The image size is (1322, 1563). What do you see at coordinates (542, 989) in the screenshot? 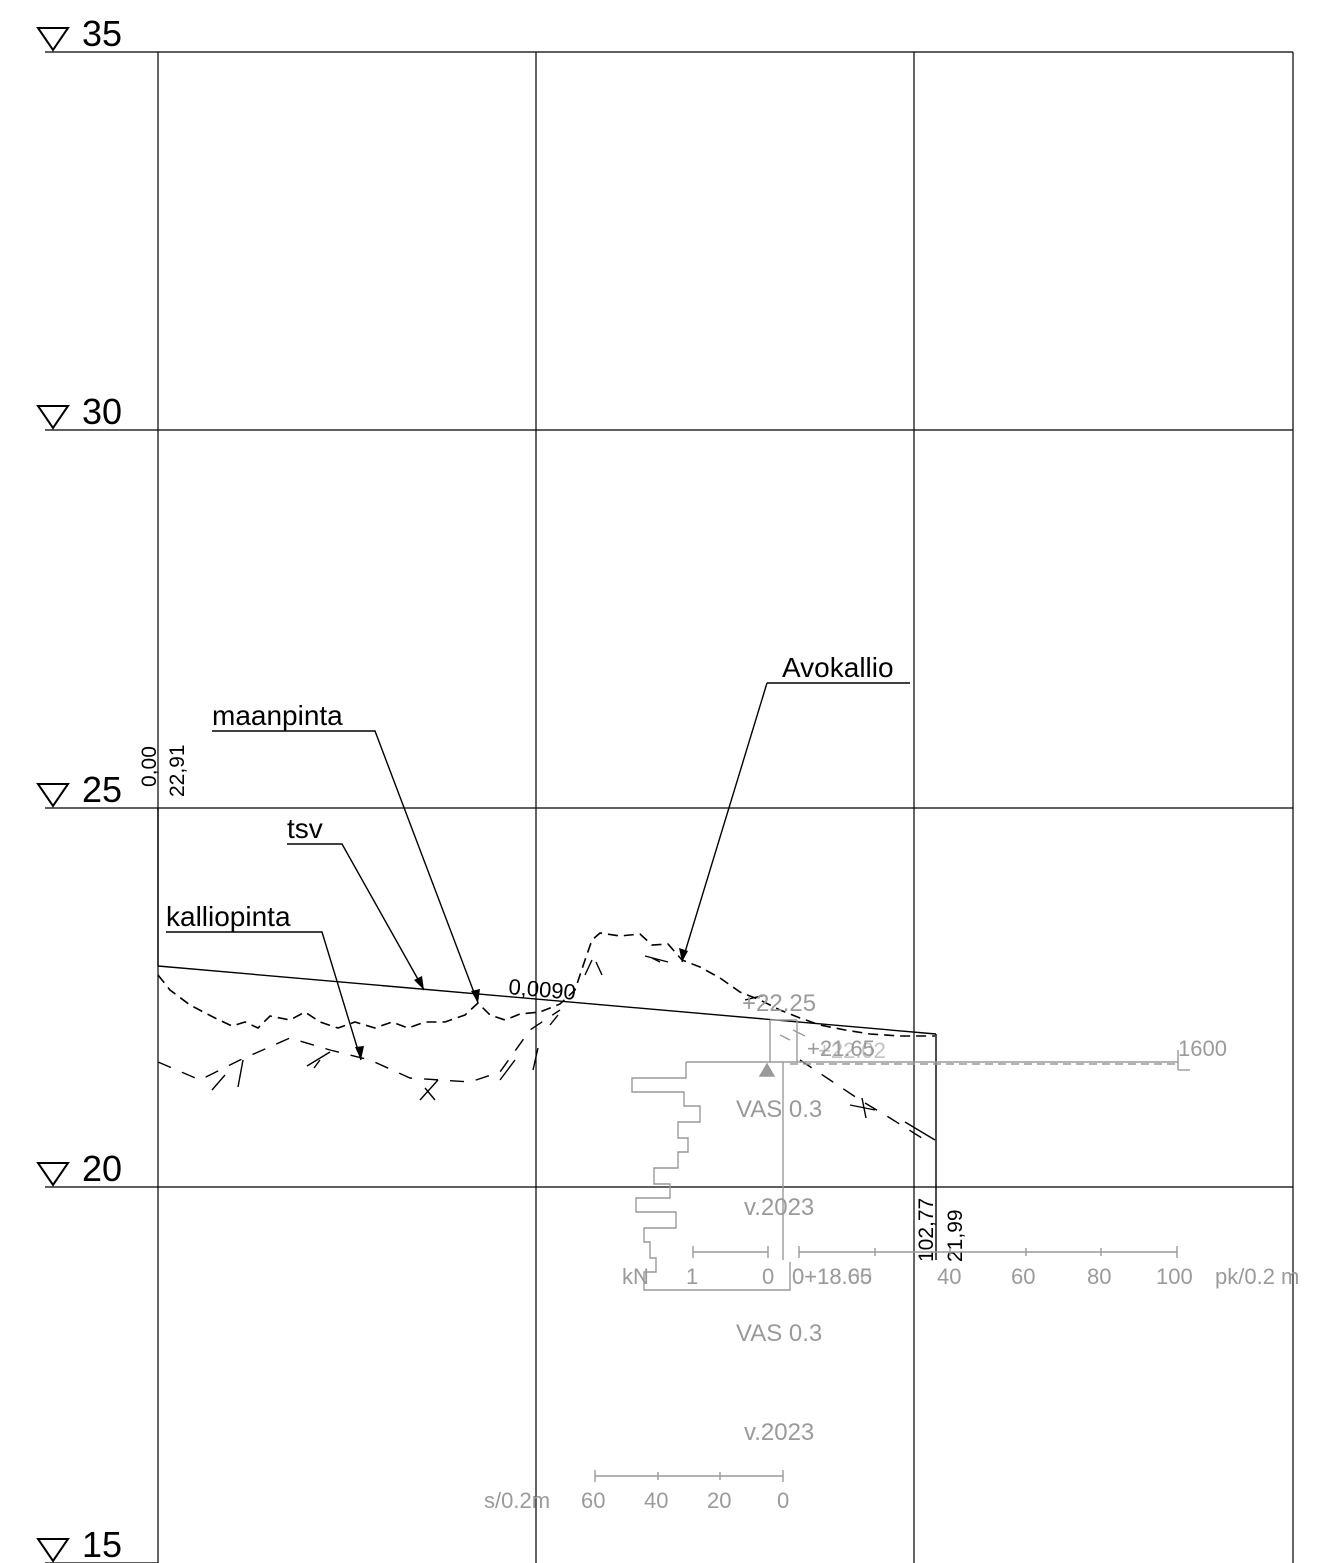
I see `slope-label: 0,0090` at bounding box center [542, 989].